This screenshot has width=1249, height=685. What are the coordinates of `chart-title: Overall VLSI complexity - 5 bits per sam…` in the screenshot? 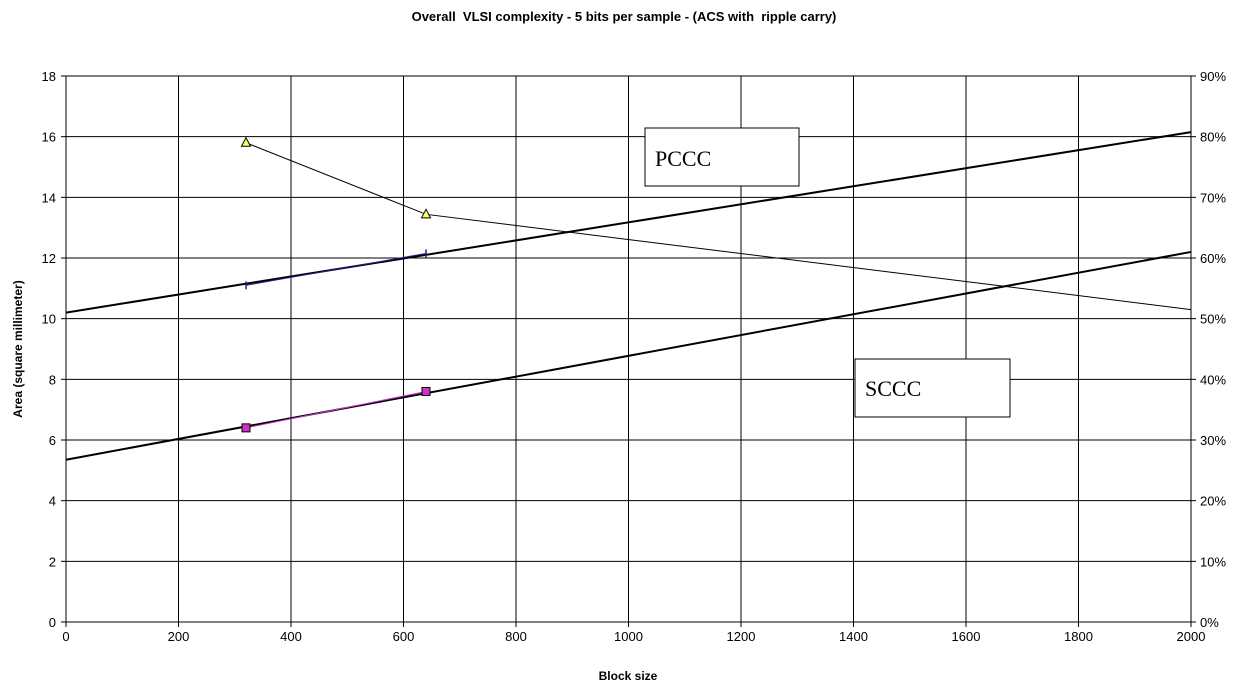 It's located at (624, 16).